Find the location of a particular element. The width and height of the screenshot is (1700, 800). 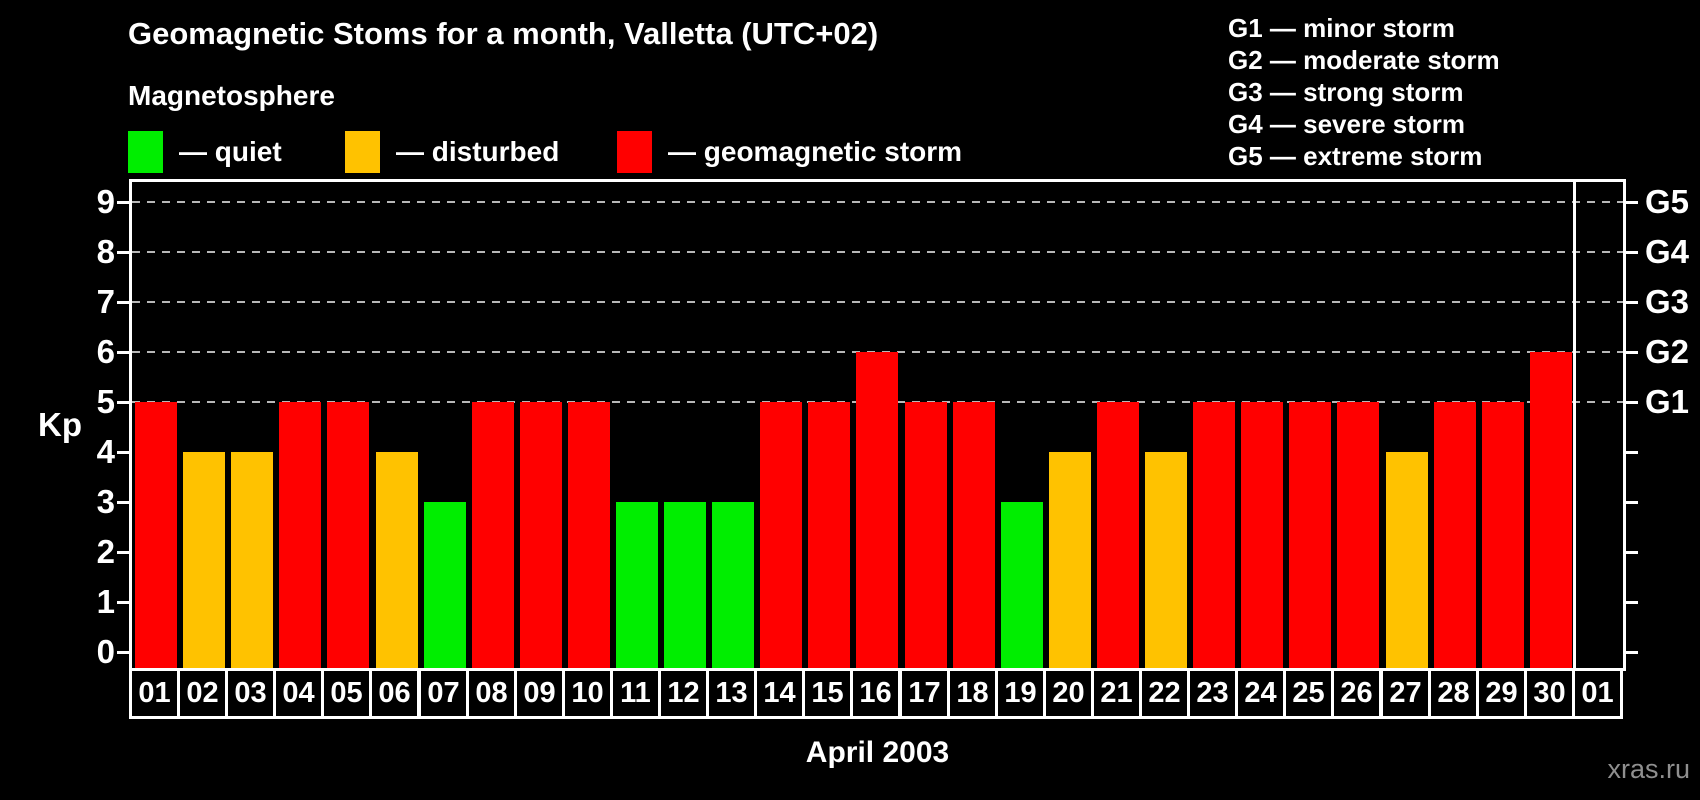

day-label-27: 27 is located at coordinates (1405, 693).